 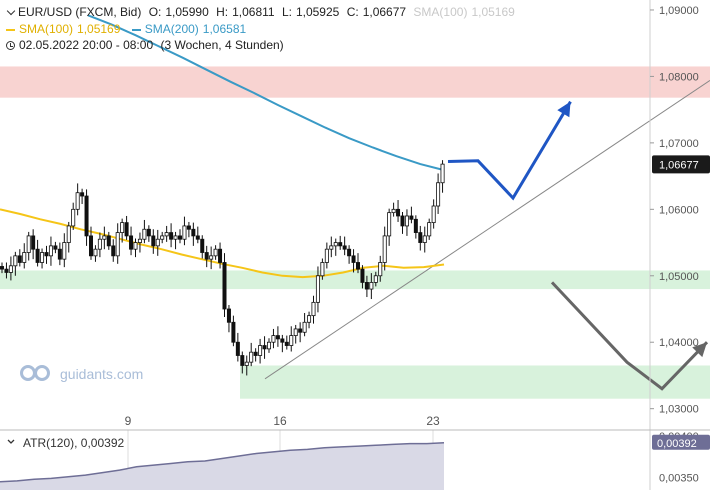 I want to click on high-value: 1,06811, so click(x=253, y=12).